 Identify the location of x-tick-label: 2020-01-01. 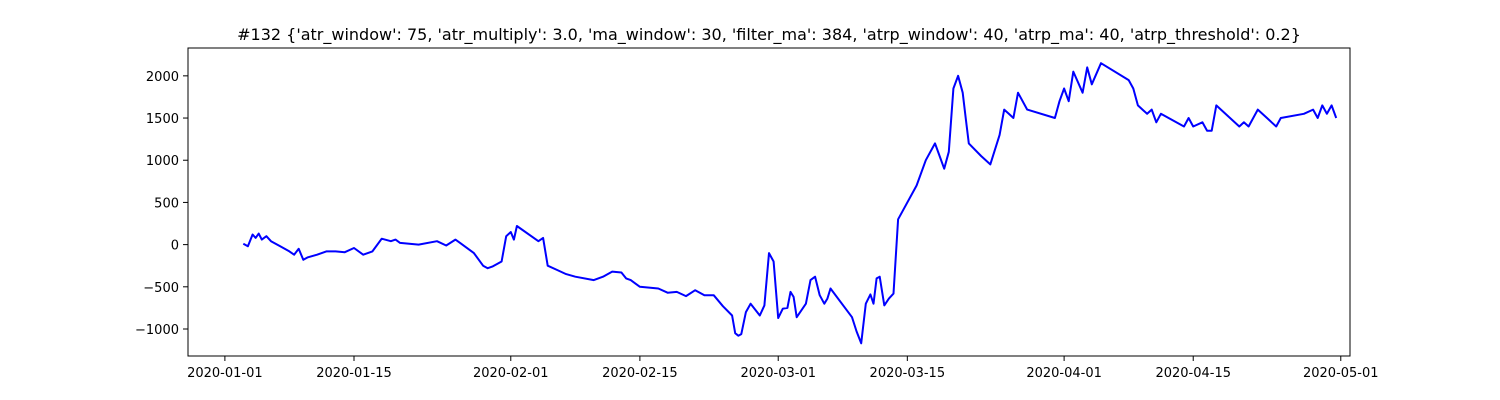
(225, 373).